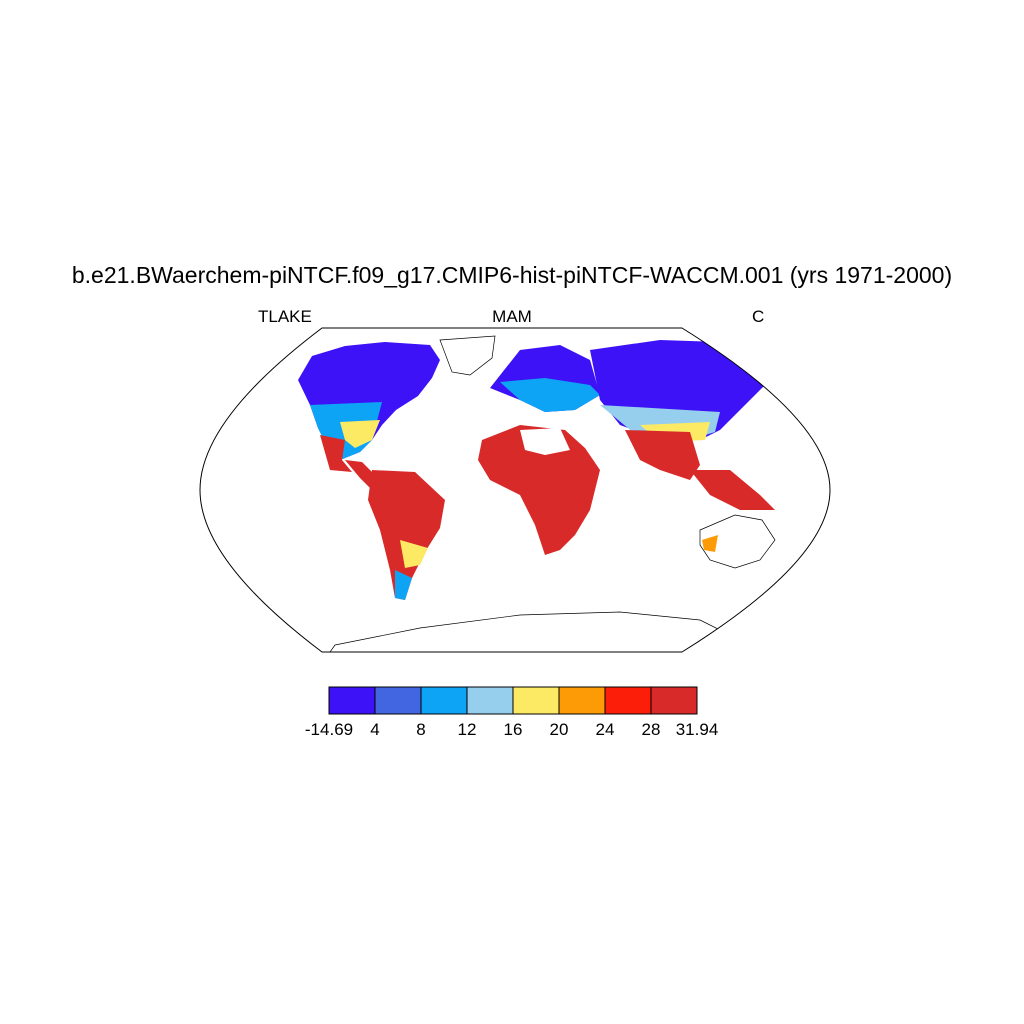 Image resolution: width=1024 pixels, height=1024 pixels. What do you see at coordinates (467, 355) in the screenshot?
I see `greenland` at bounding box center [467, 355].